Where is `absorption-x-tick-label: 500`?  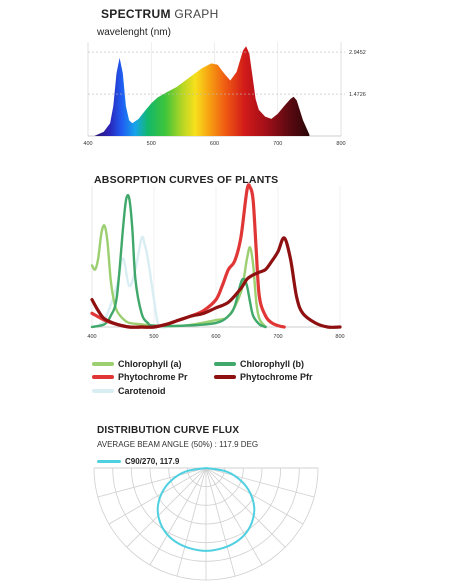 absorption-x-tick-label: 500 is located at coordinates (153, 337).